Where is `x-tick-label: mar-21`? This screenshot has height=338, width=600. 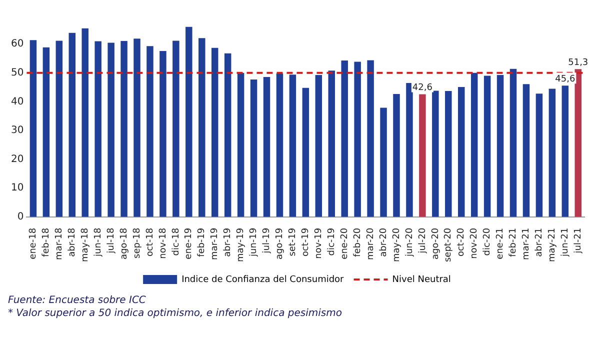
x-tick-label: mar-21 is located at coordinates (527, 244).